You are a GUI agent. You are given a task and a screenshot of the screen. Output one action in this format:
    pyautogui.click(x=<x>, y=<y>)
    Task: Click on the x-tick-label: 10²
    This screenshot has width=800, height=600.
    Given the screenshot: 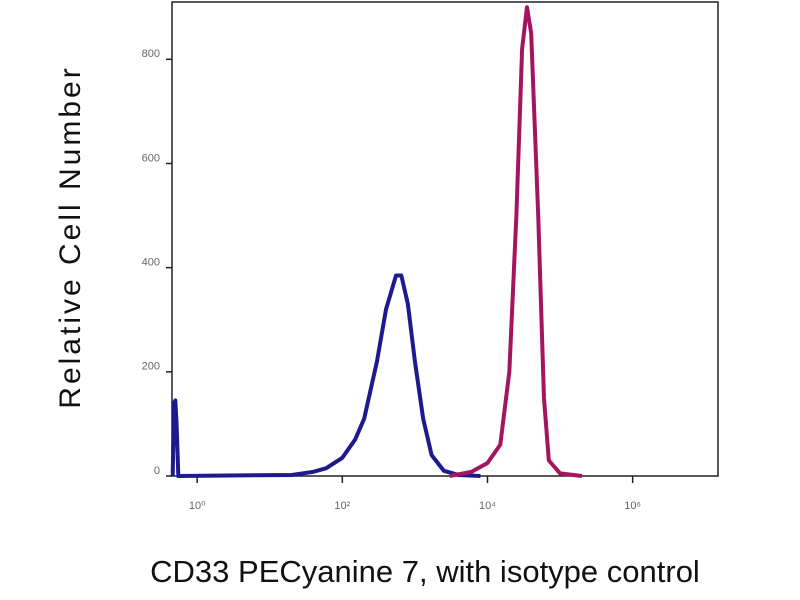 What is the action you would take?
    pyautogui.click(x=342, y=506)
    